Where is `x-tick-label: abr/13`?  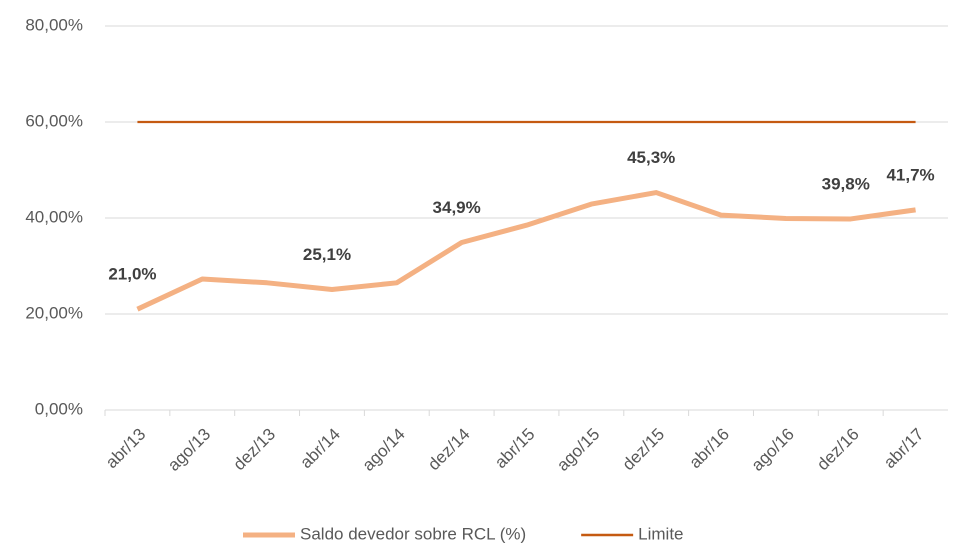
x-tick-label: abr/13 is located at coordinates (126, 449).